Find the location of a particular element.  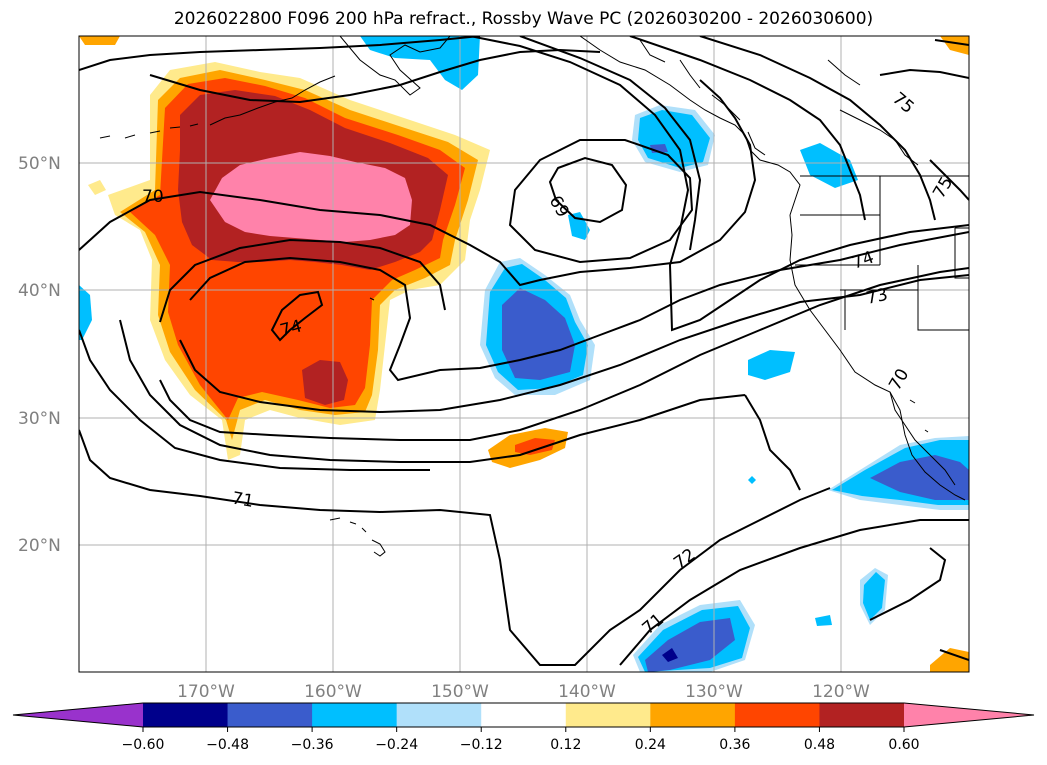

lon-label-150w: 150°W is located at coordinates (460, 692).